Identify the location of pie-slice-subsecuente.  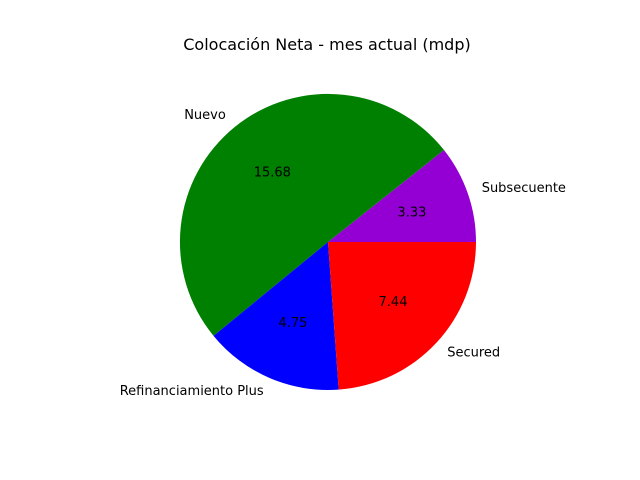
(402, 196).